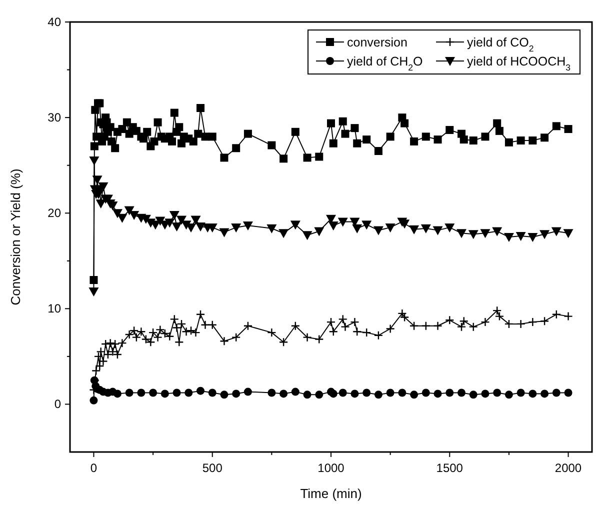 Image resolution: width=597 pixels, height=506 pixels. What do you see at coordinates (450, 468) in the screenshot?
I see `x-tick-label: 1500` at bounding box center [450, 468].